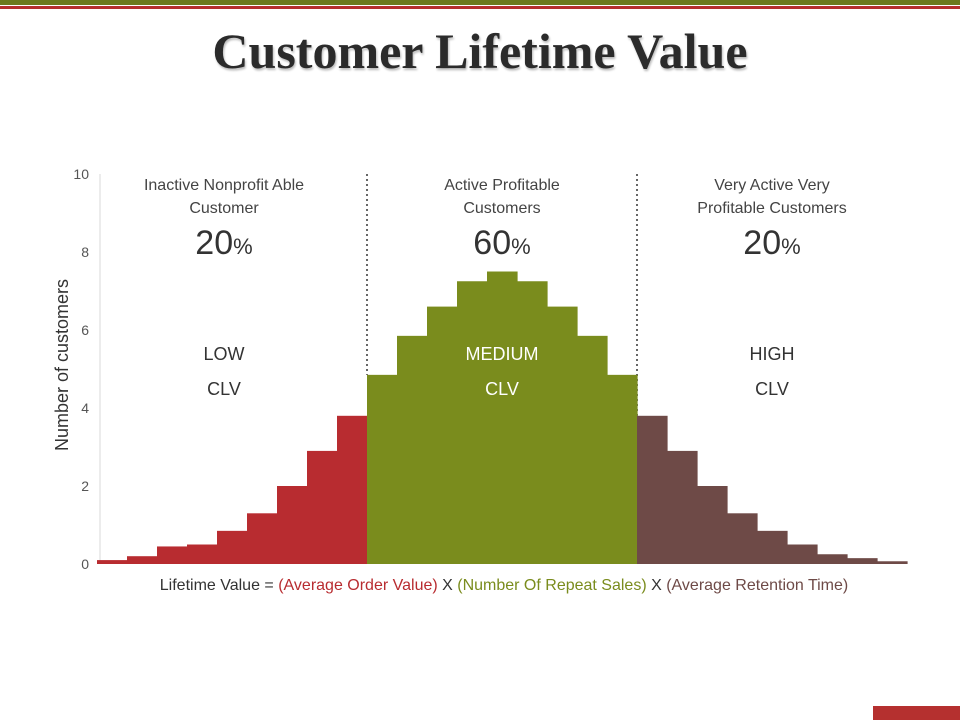 This screenshot has width=960, height=720. What do you see at coordinates (85, 408) in the screenshot?
I see `y-tick-label: 4` at bounding box center [85, 408].